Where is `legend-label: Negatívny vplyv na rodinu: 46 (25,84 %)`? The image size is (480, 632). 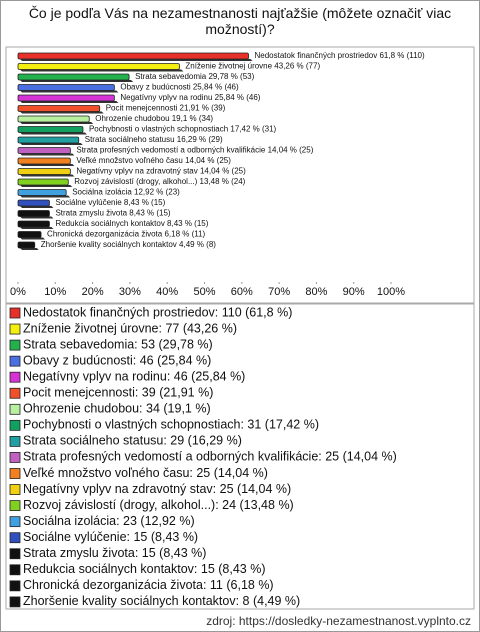
legend-label: Negatívny vplyv na rodinu: 46 (25,84 %) is located at coordinates (134, 376).